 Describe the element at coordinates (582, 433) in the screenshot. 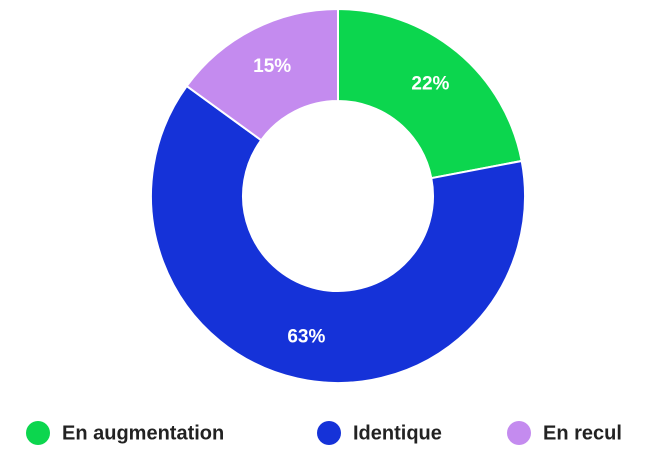

I see `legend-label: En recul` at that location.